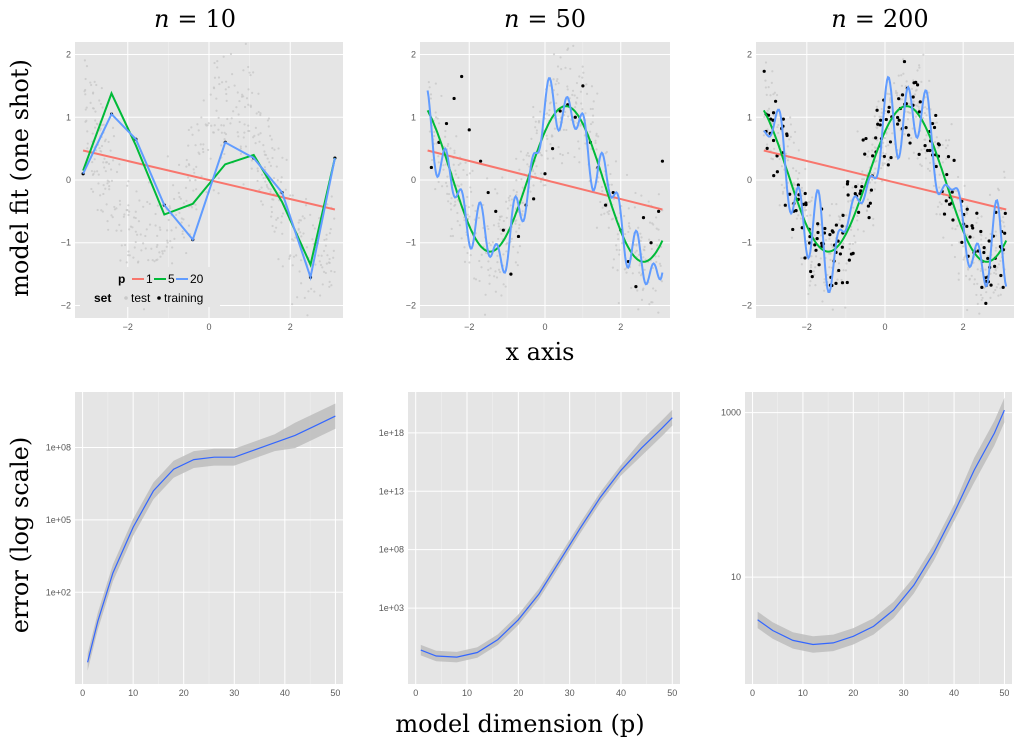 The image size is (1016, 744). Describe the element at coordinates (102, 298) in the screenshot. I see `legend-set-title: set` at that location.